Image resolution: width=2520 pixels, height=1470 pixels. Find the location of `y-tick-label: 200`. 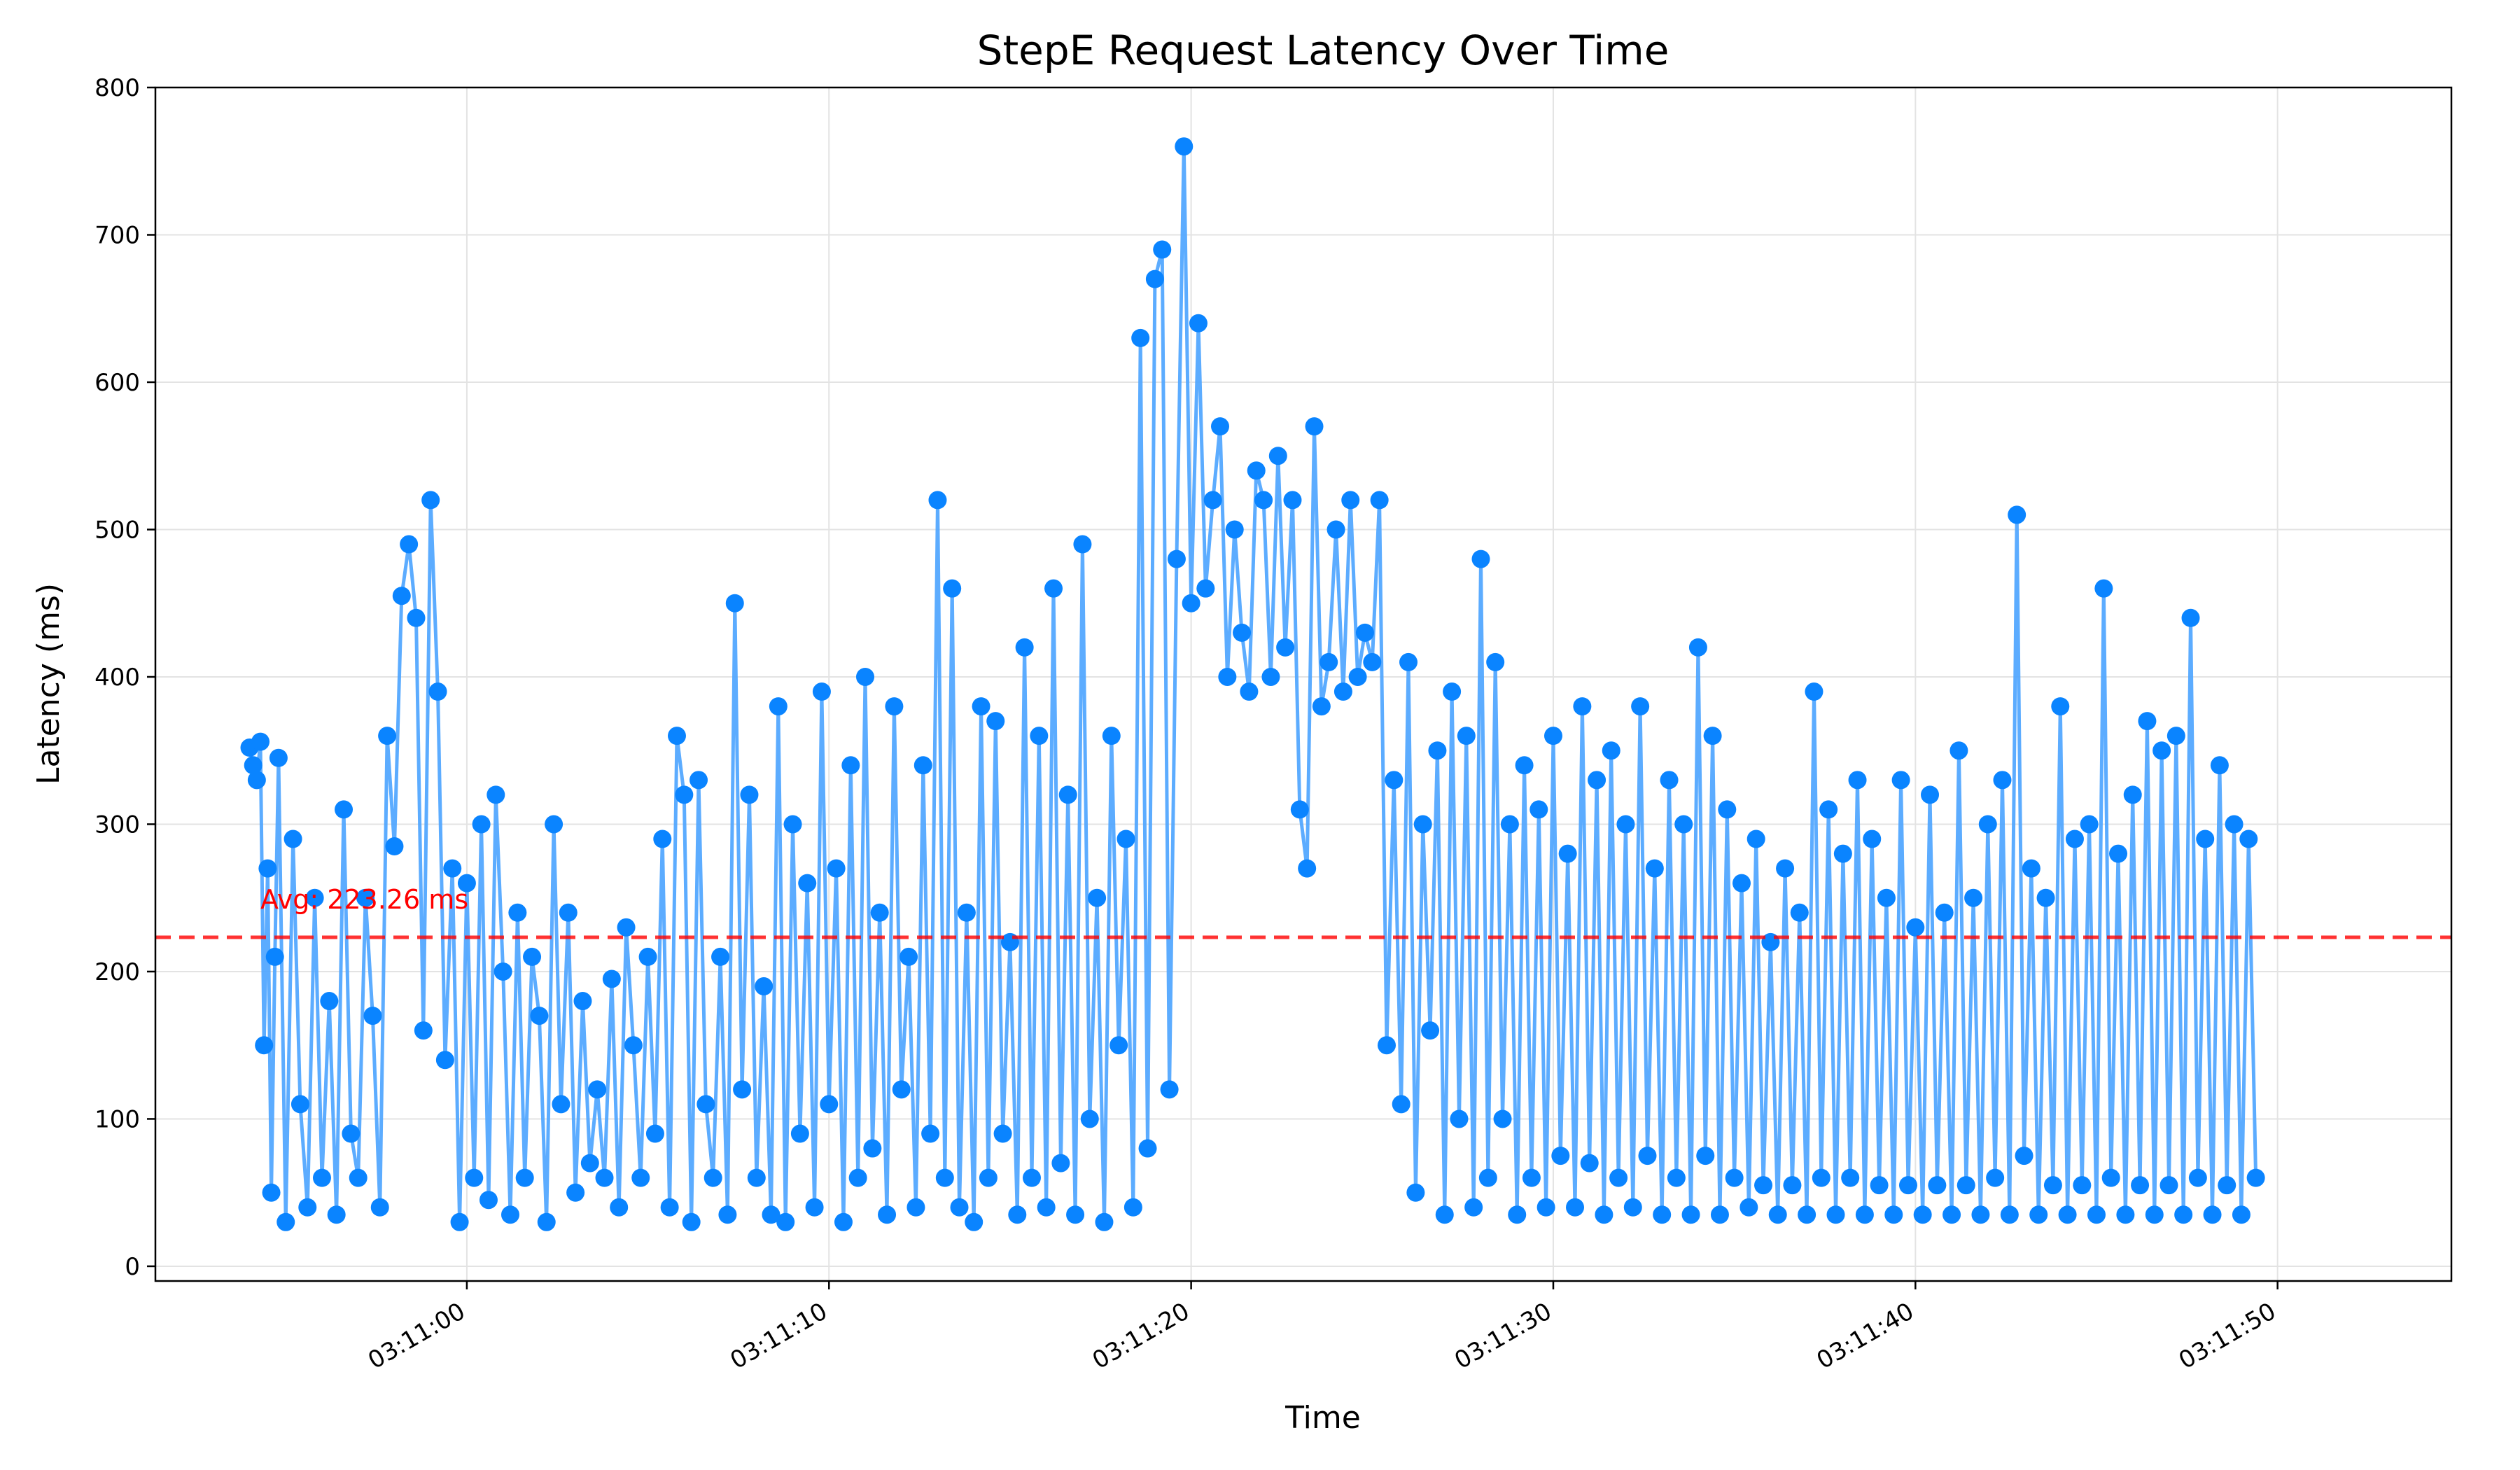

y-tick-label: 200 is located at coordinates (117, 972).